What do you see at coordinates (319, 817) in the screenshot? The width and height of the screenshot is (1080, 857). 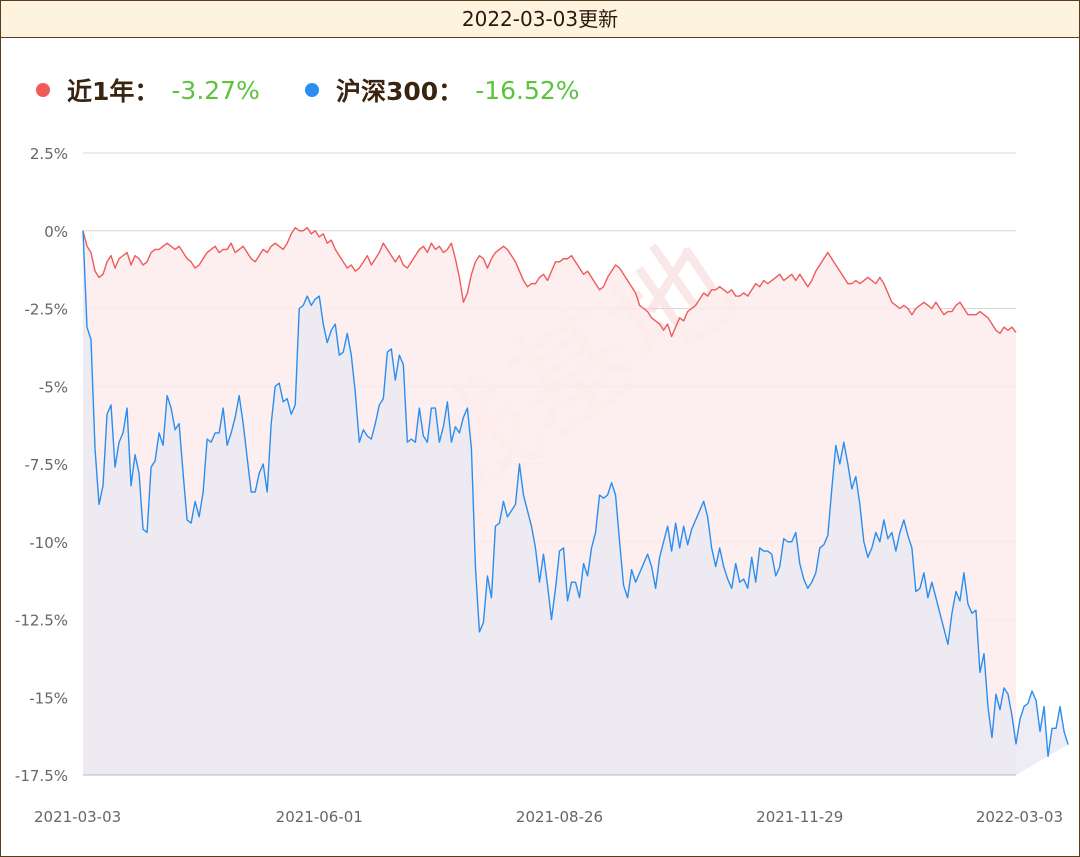 I see `x-tick-label: 2021-06-01` at bounding box center [319, 817].